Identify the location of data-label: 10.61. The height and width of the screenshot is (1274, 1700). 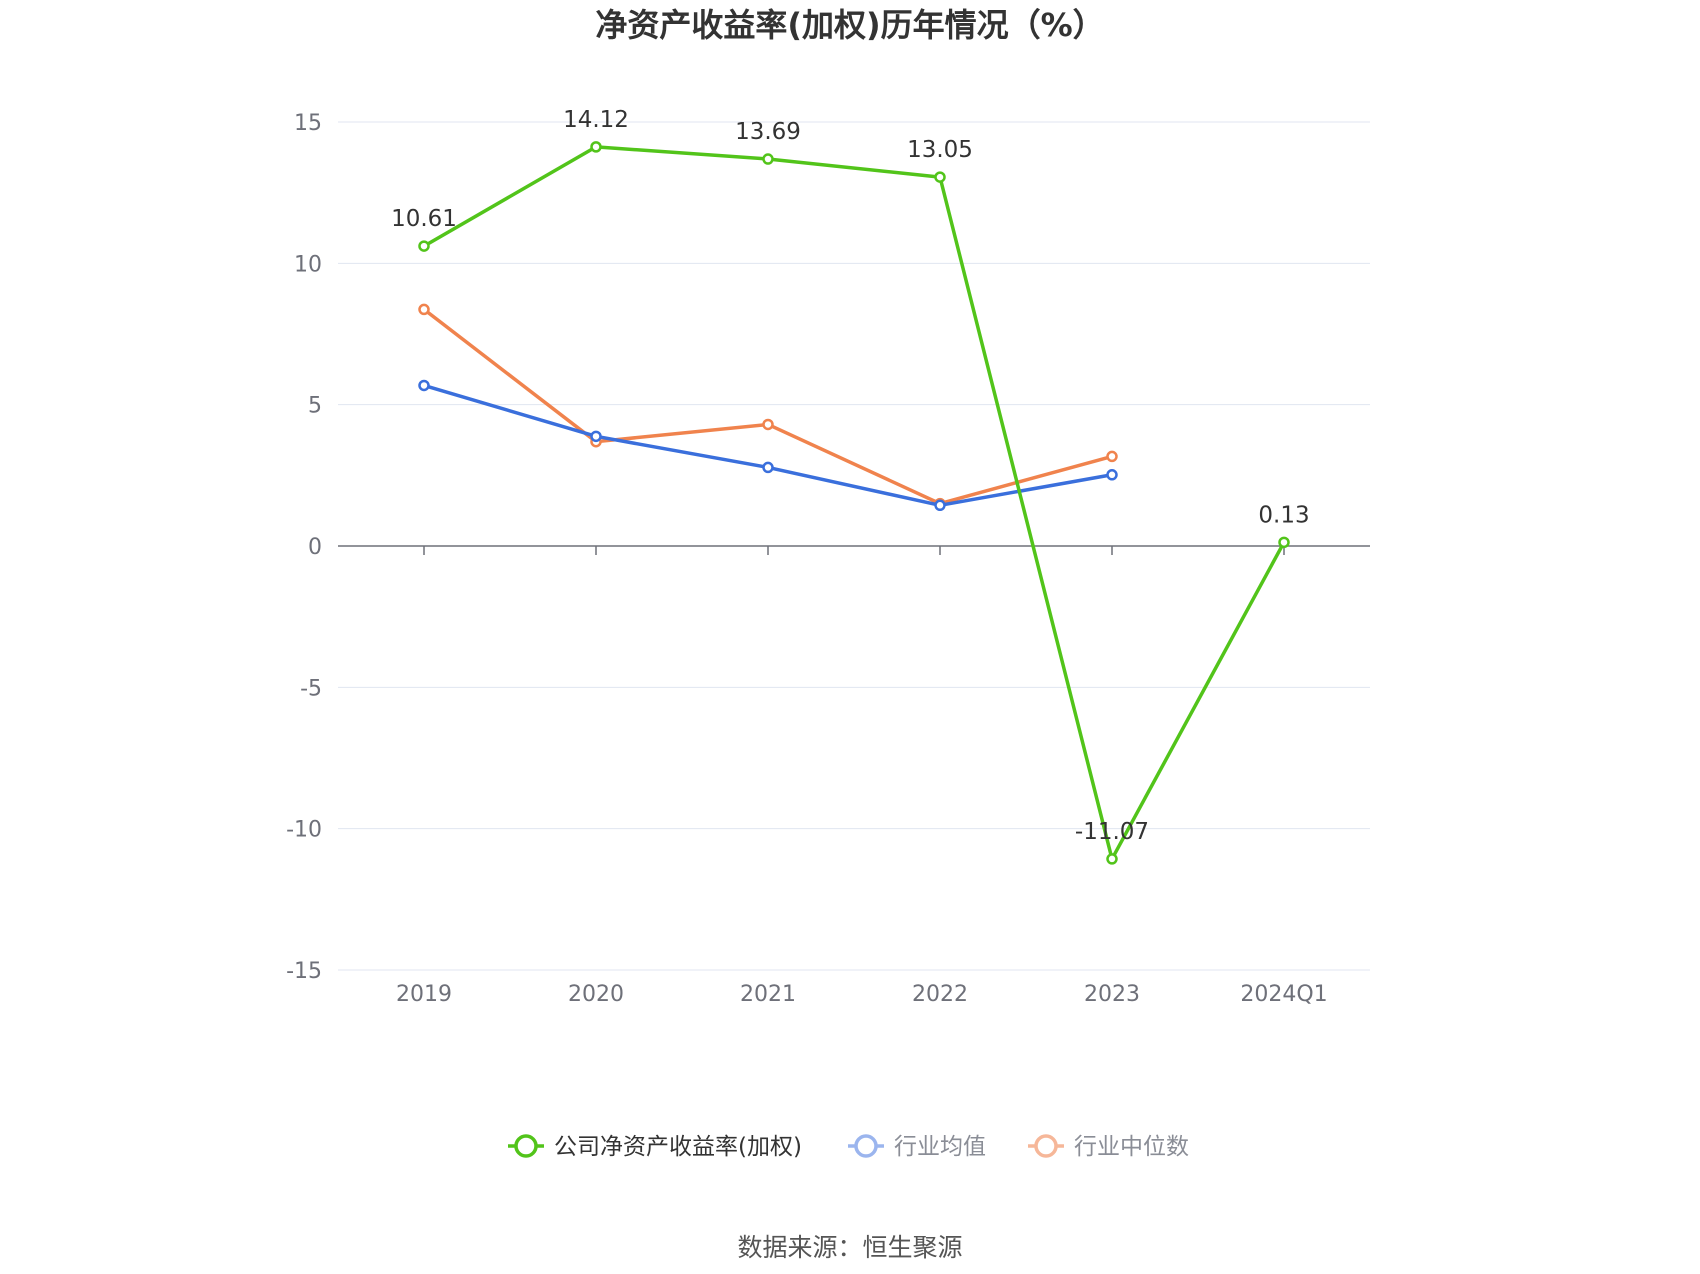
(424, 219).